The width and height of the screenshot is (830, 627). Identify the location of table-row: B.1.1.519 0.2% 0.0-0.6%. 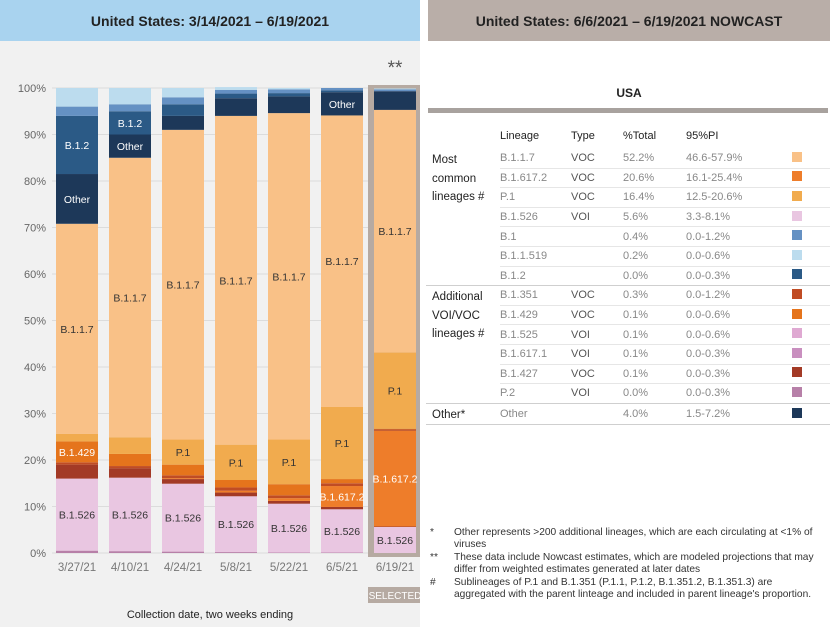
(628, 256).